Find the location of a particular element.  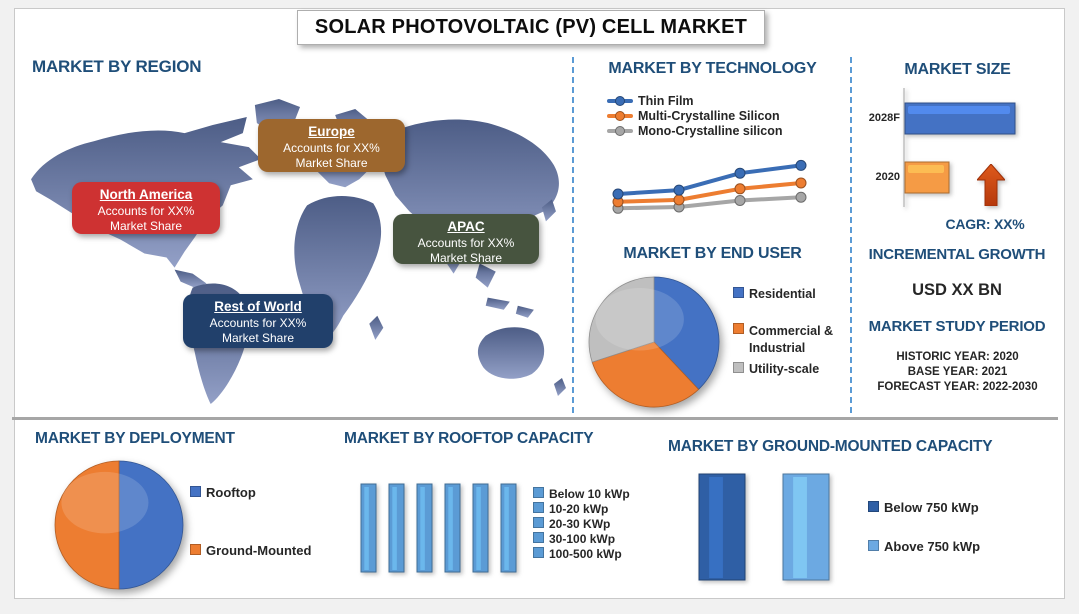

30-100kwp-label: 30-100 kWp is located at coordinates (582, 539).